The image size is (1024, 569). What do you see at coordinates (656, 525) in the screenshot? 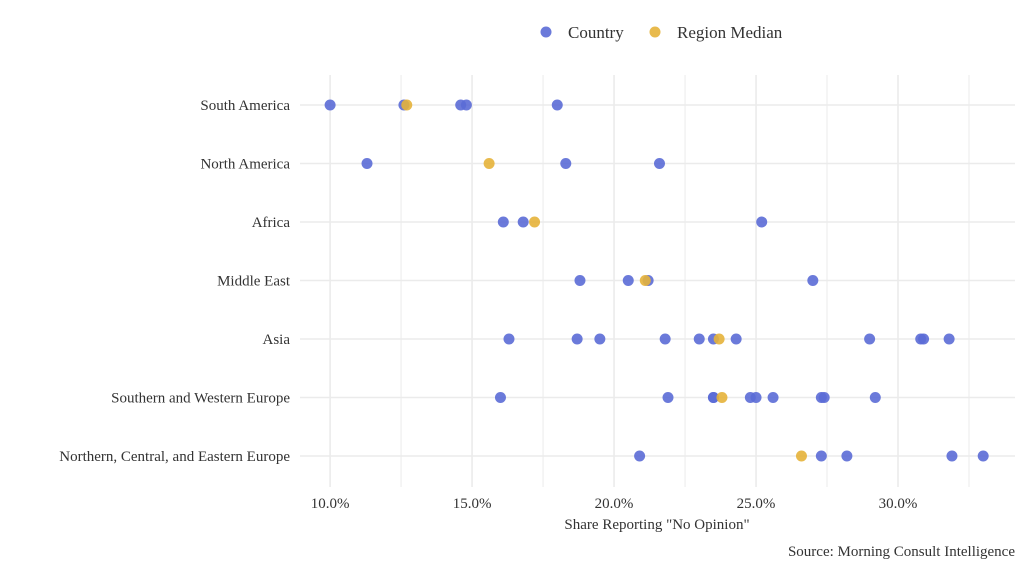
I see `x-axis-title: Share Reporting "No Opinion"` at bounding box center [656, 525].